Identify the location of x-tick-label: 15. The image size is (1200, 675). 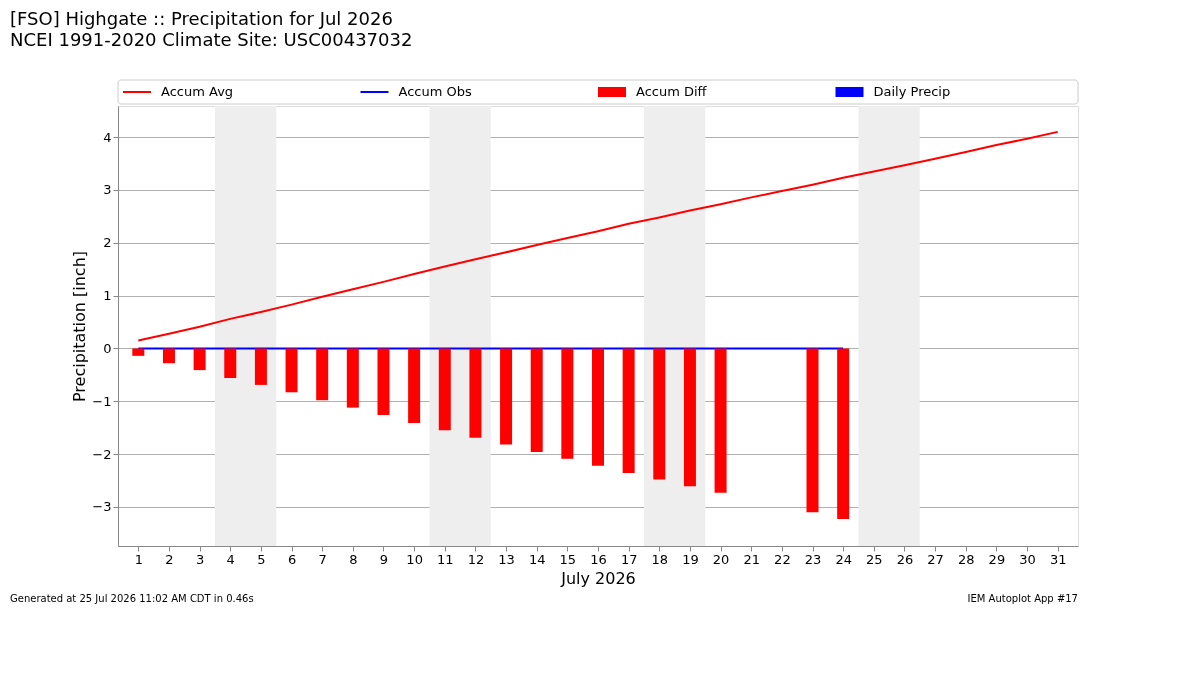
(568, 559).